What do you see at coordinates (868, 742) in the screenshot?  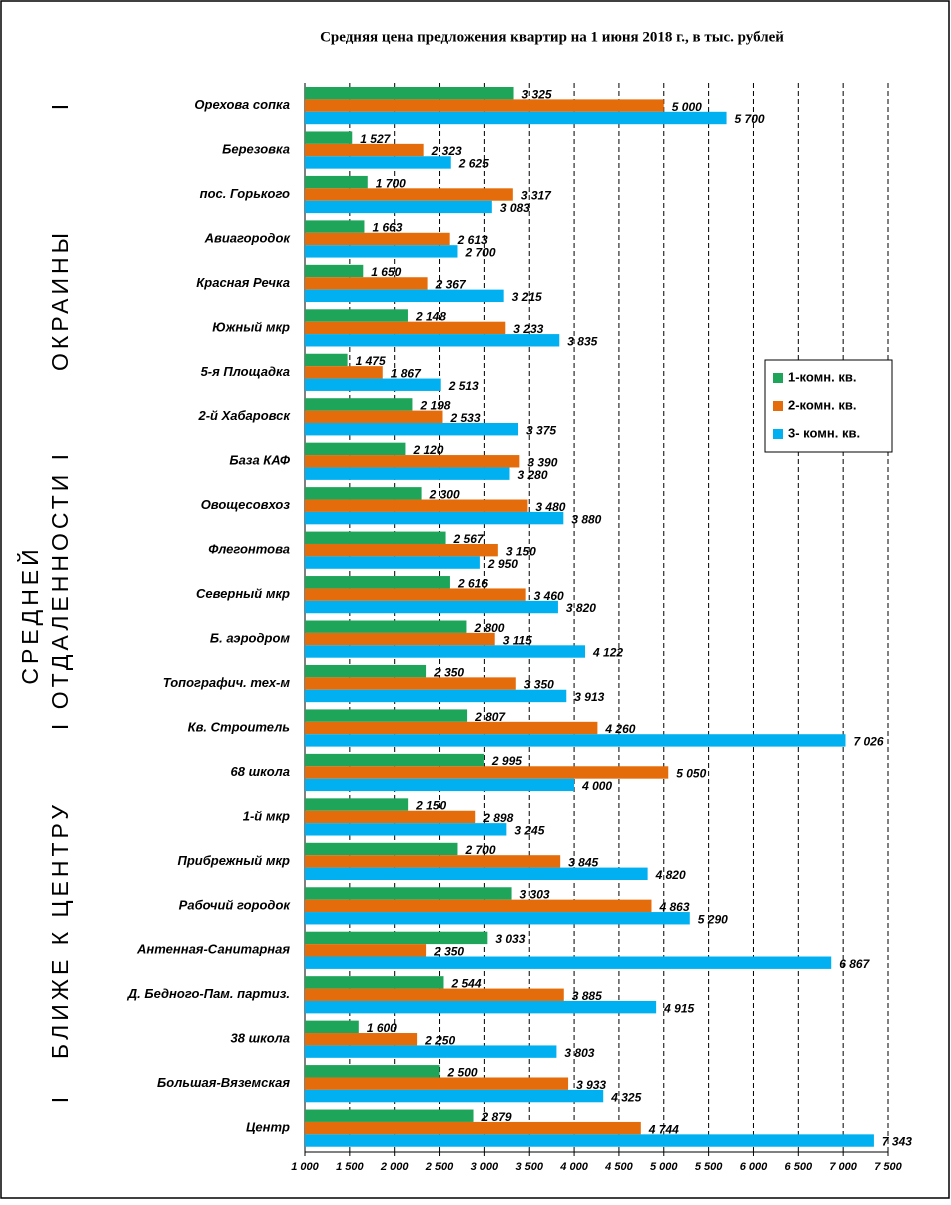 I see `value-label: 7 026` at bounding box center [868, 742].